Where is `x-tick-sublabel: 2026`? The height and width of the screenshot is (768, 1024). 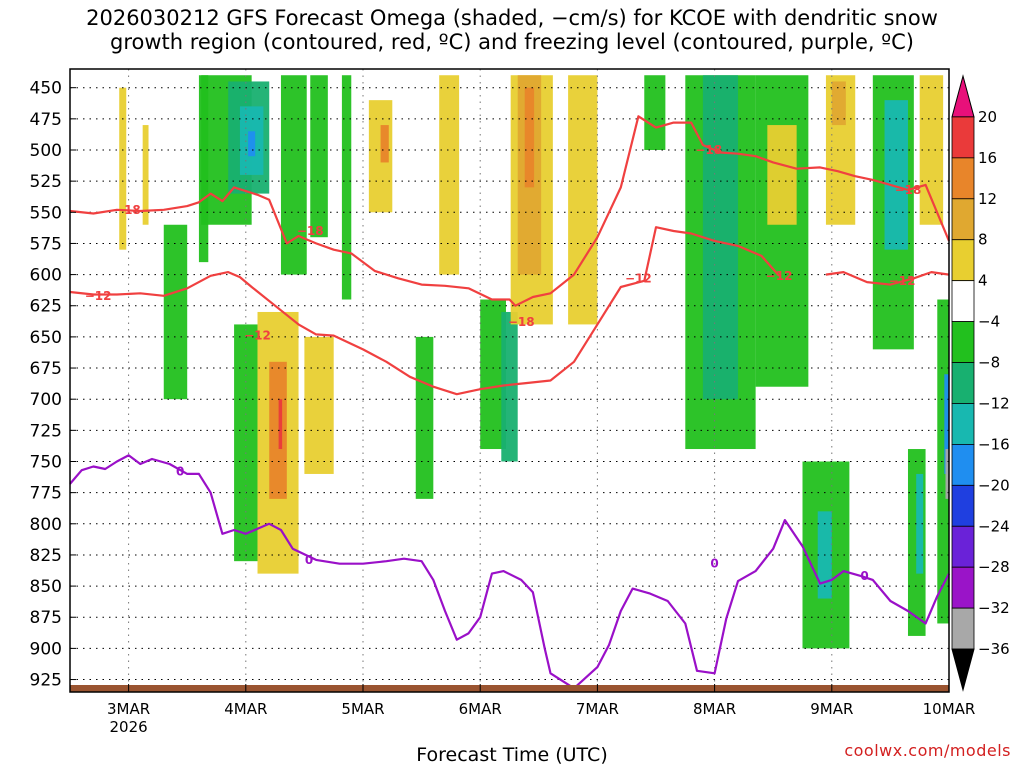
x-tick-sublabel: 2026 is located at coordinates (129, 727).